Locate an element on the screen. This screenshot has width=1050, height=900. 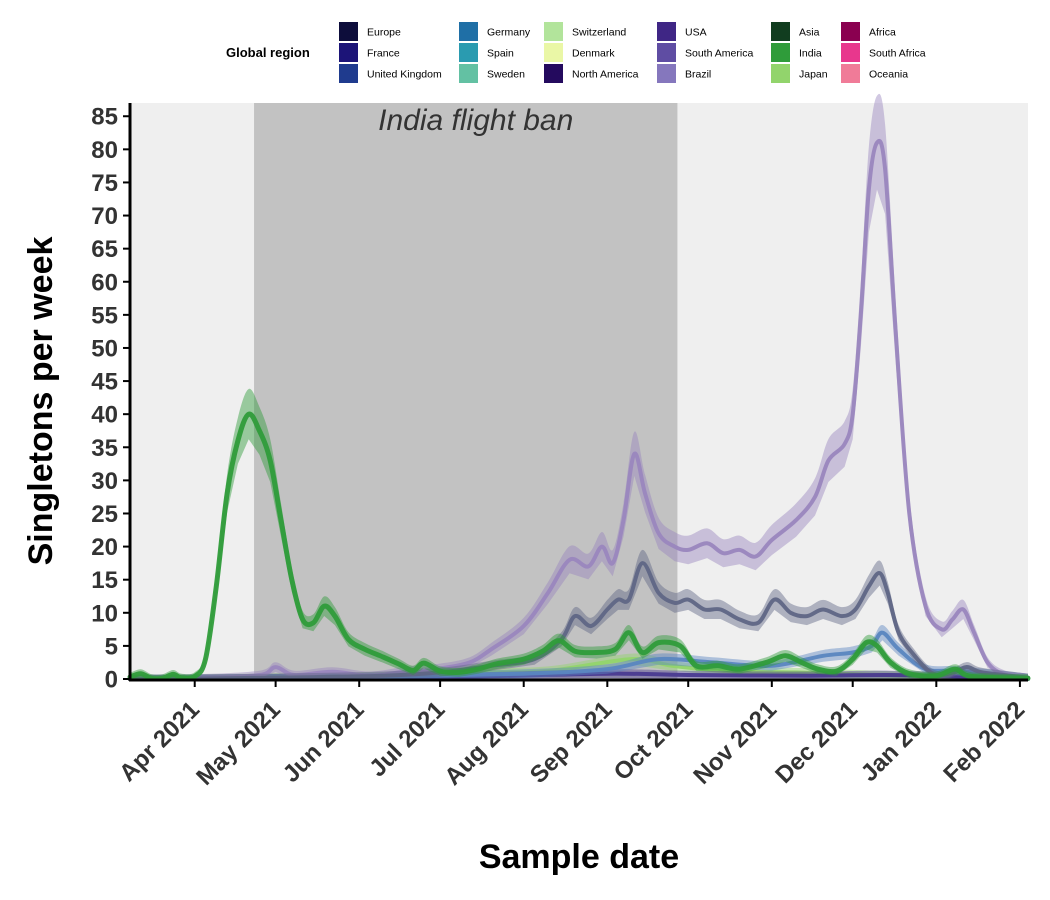
y-tick-label: 55 is located at coordinates (104, 315).